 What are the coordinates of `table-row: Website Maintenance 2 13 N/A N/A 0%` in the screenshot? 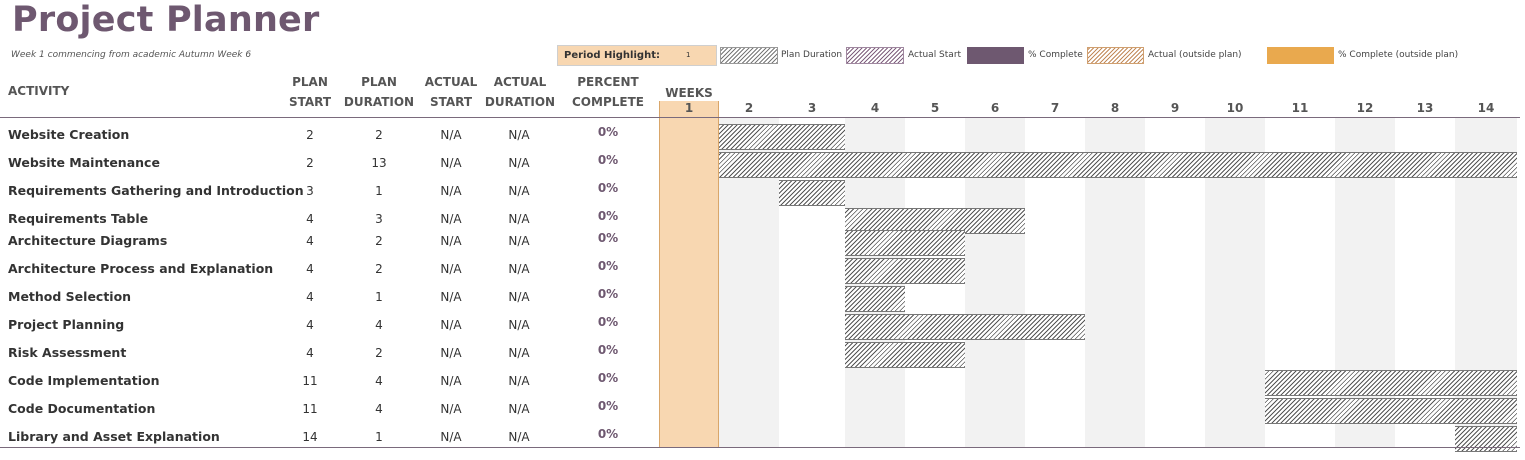 It's located at (762, 164).